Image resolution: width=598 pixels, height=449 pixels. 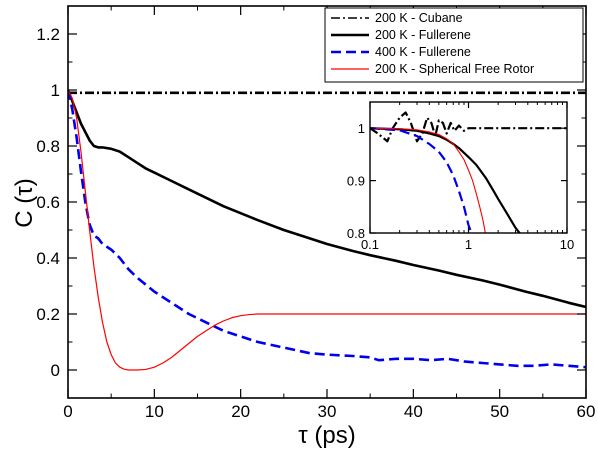 I want to click on legend-box, so click(x=454, y=45).